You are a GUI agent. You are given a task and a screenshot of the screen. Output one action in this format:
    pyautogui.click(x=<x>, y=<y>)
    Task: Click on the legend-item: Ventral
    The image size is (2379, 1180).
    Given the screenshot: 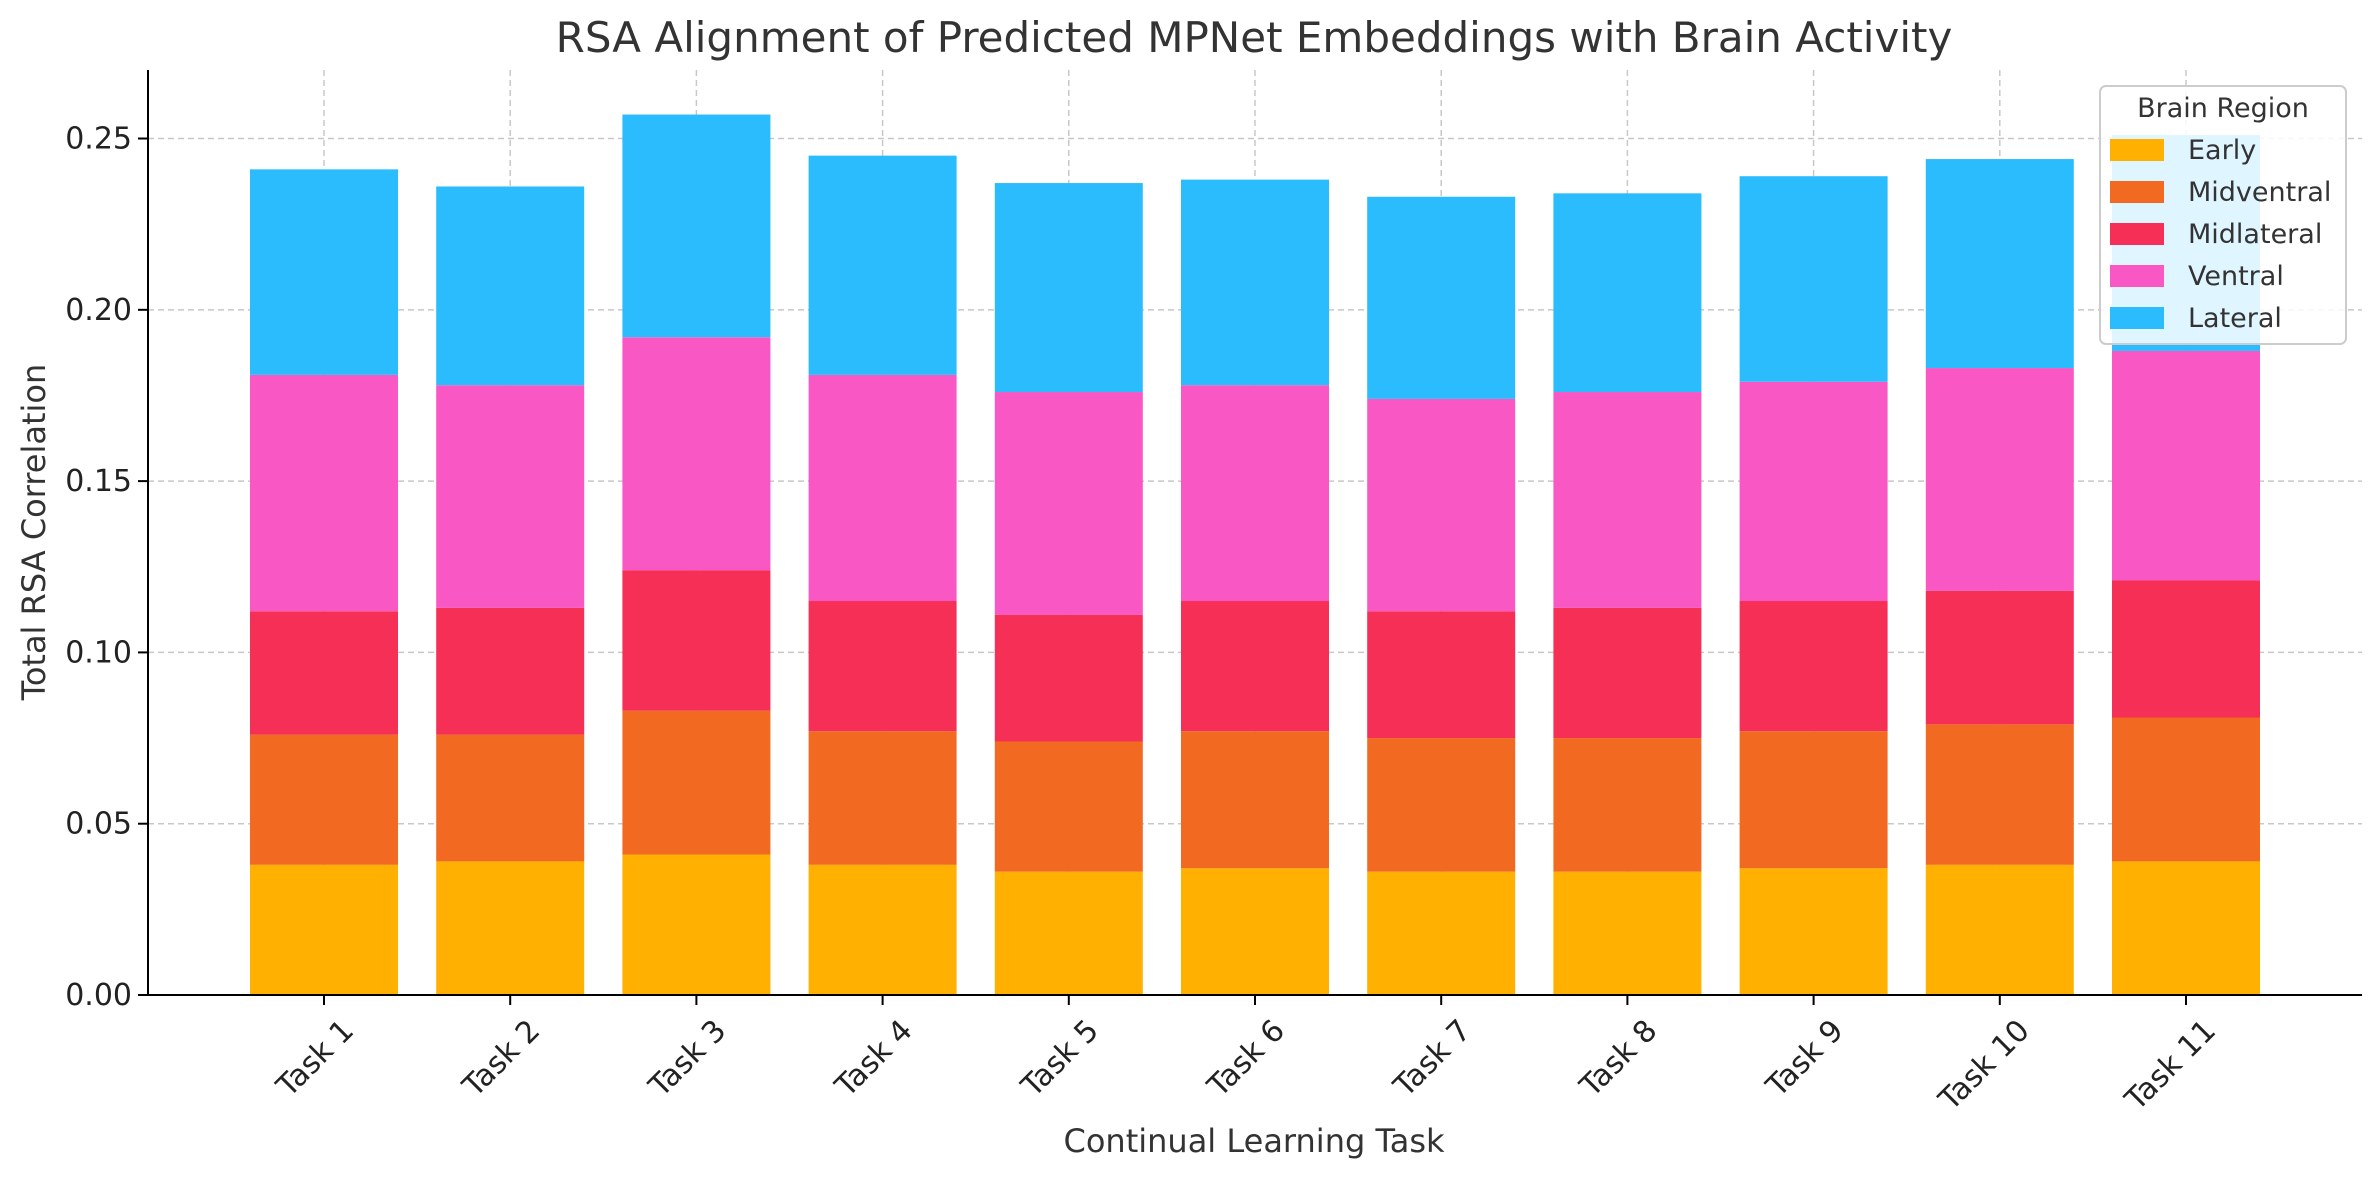 What is the action you would take?
    pyautogui.click(x=2197, y=276)
    